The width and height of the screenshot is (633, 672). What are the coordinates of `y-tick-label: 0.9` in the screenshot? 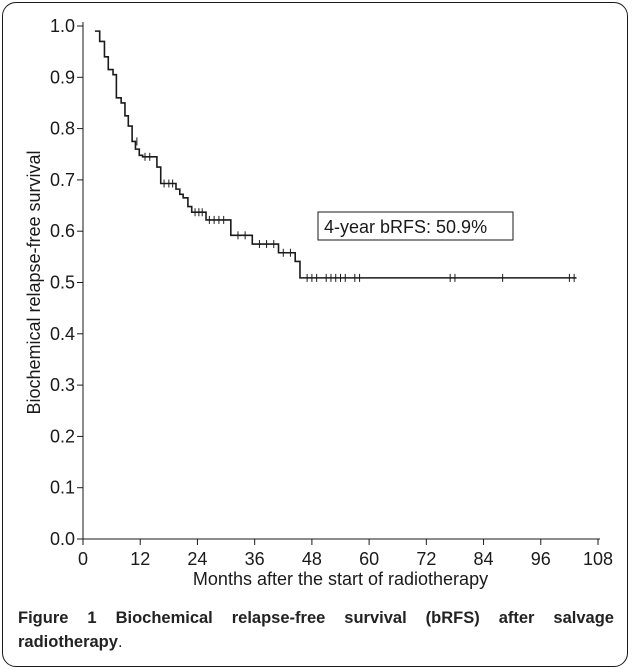 It's located at (62, 77).